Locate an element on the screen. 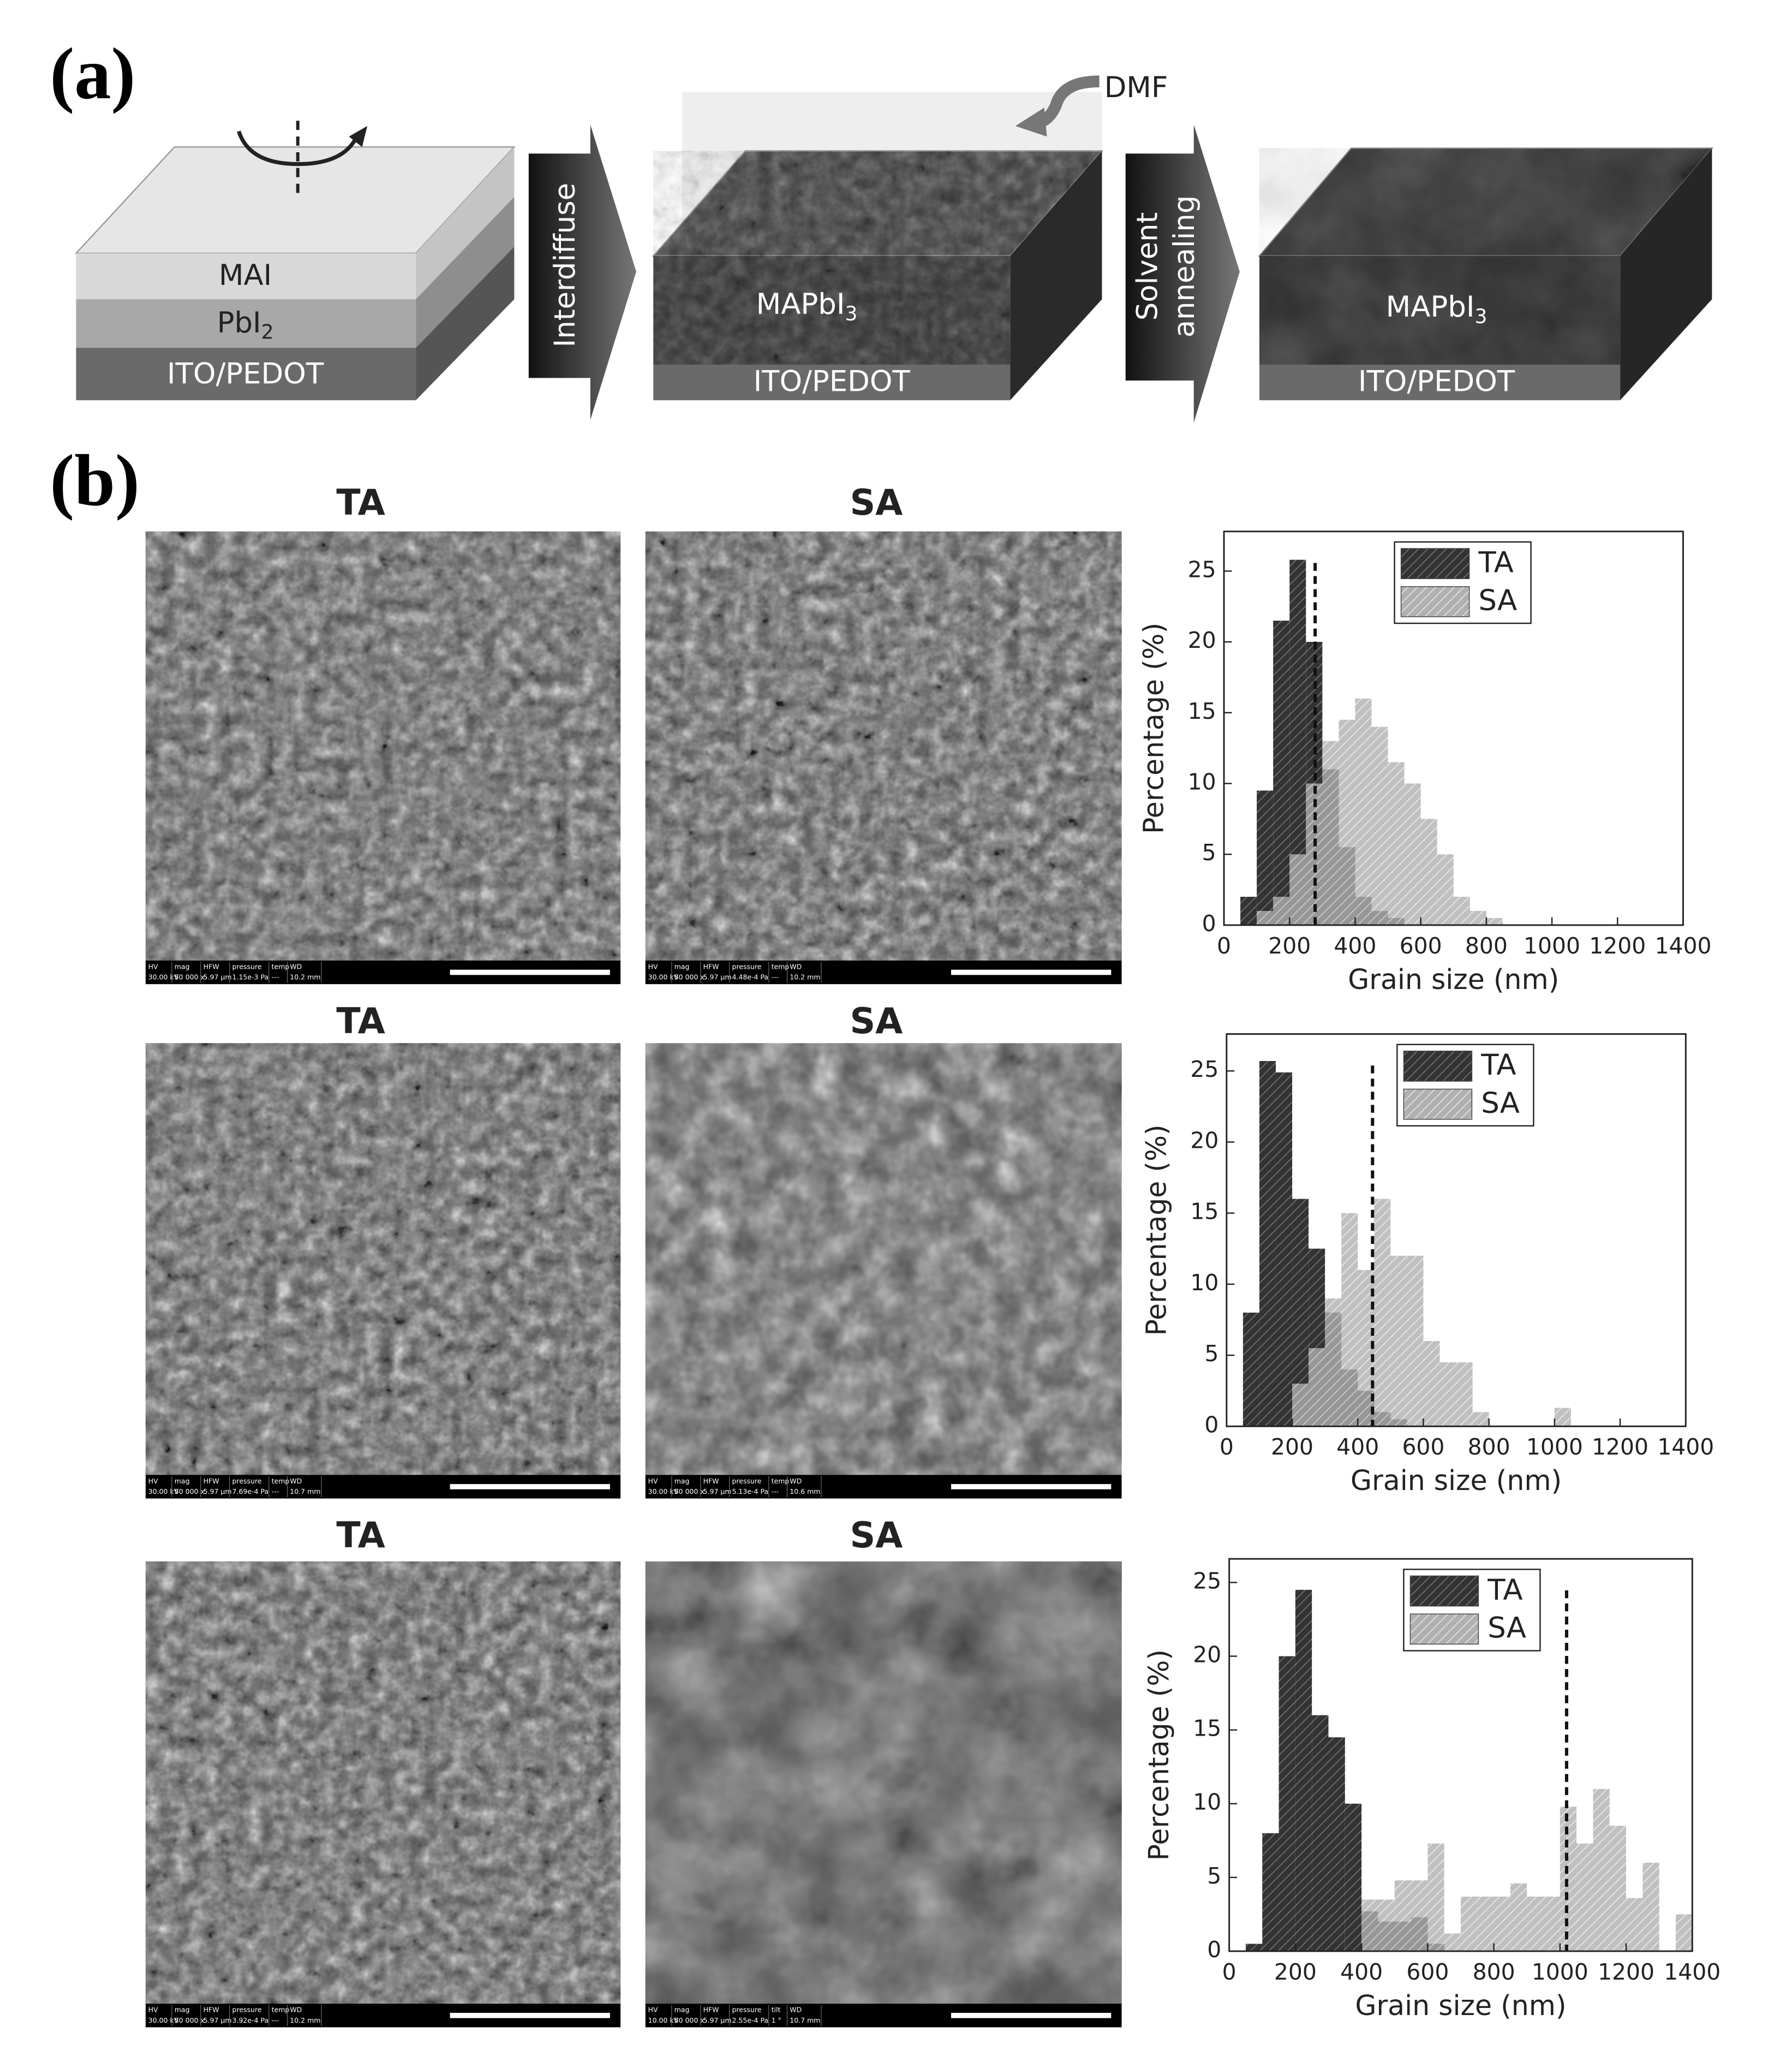 The height and width of the screenshot is (2068, 1792). y-tick-label: 20 is located at coordinates (1204, 1140).